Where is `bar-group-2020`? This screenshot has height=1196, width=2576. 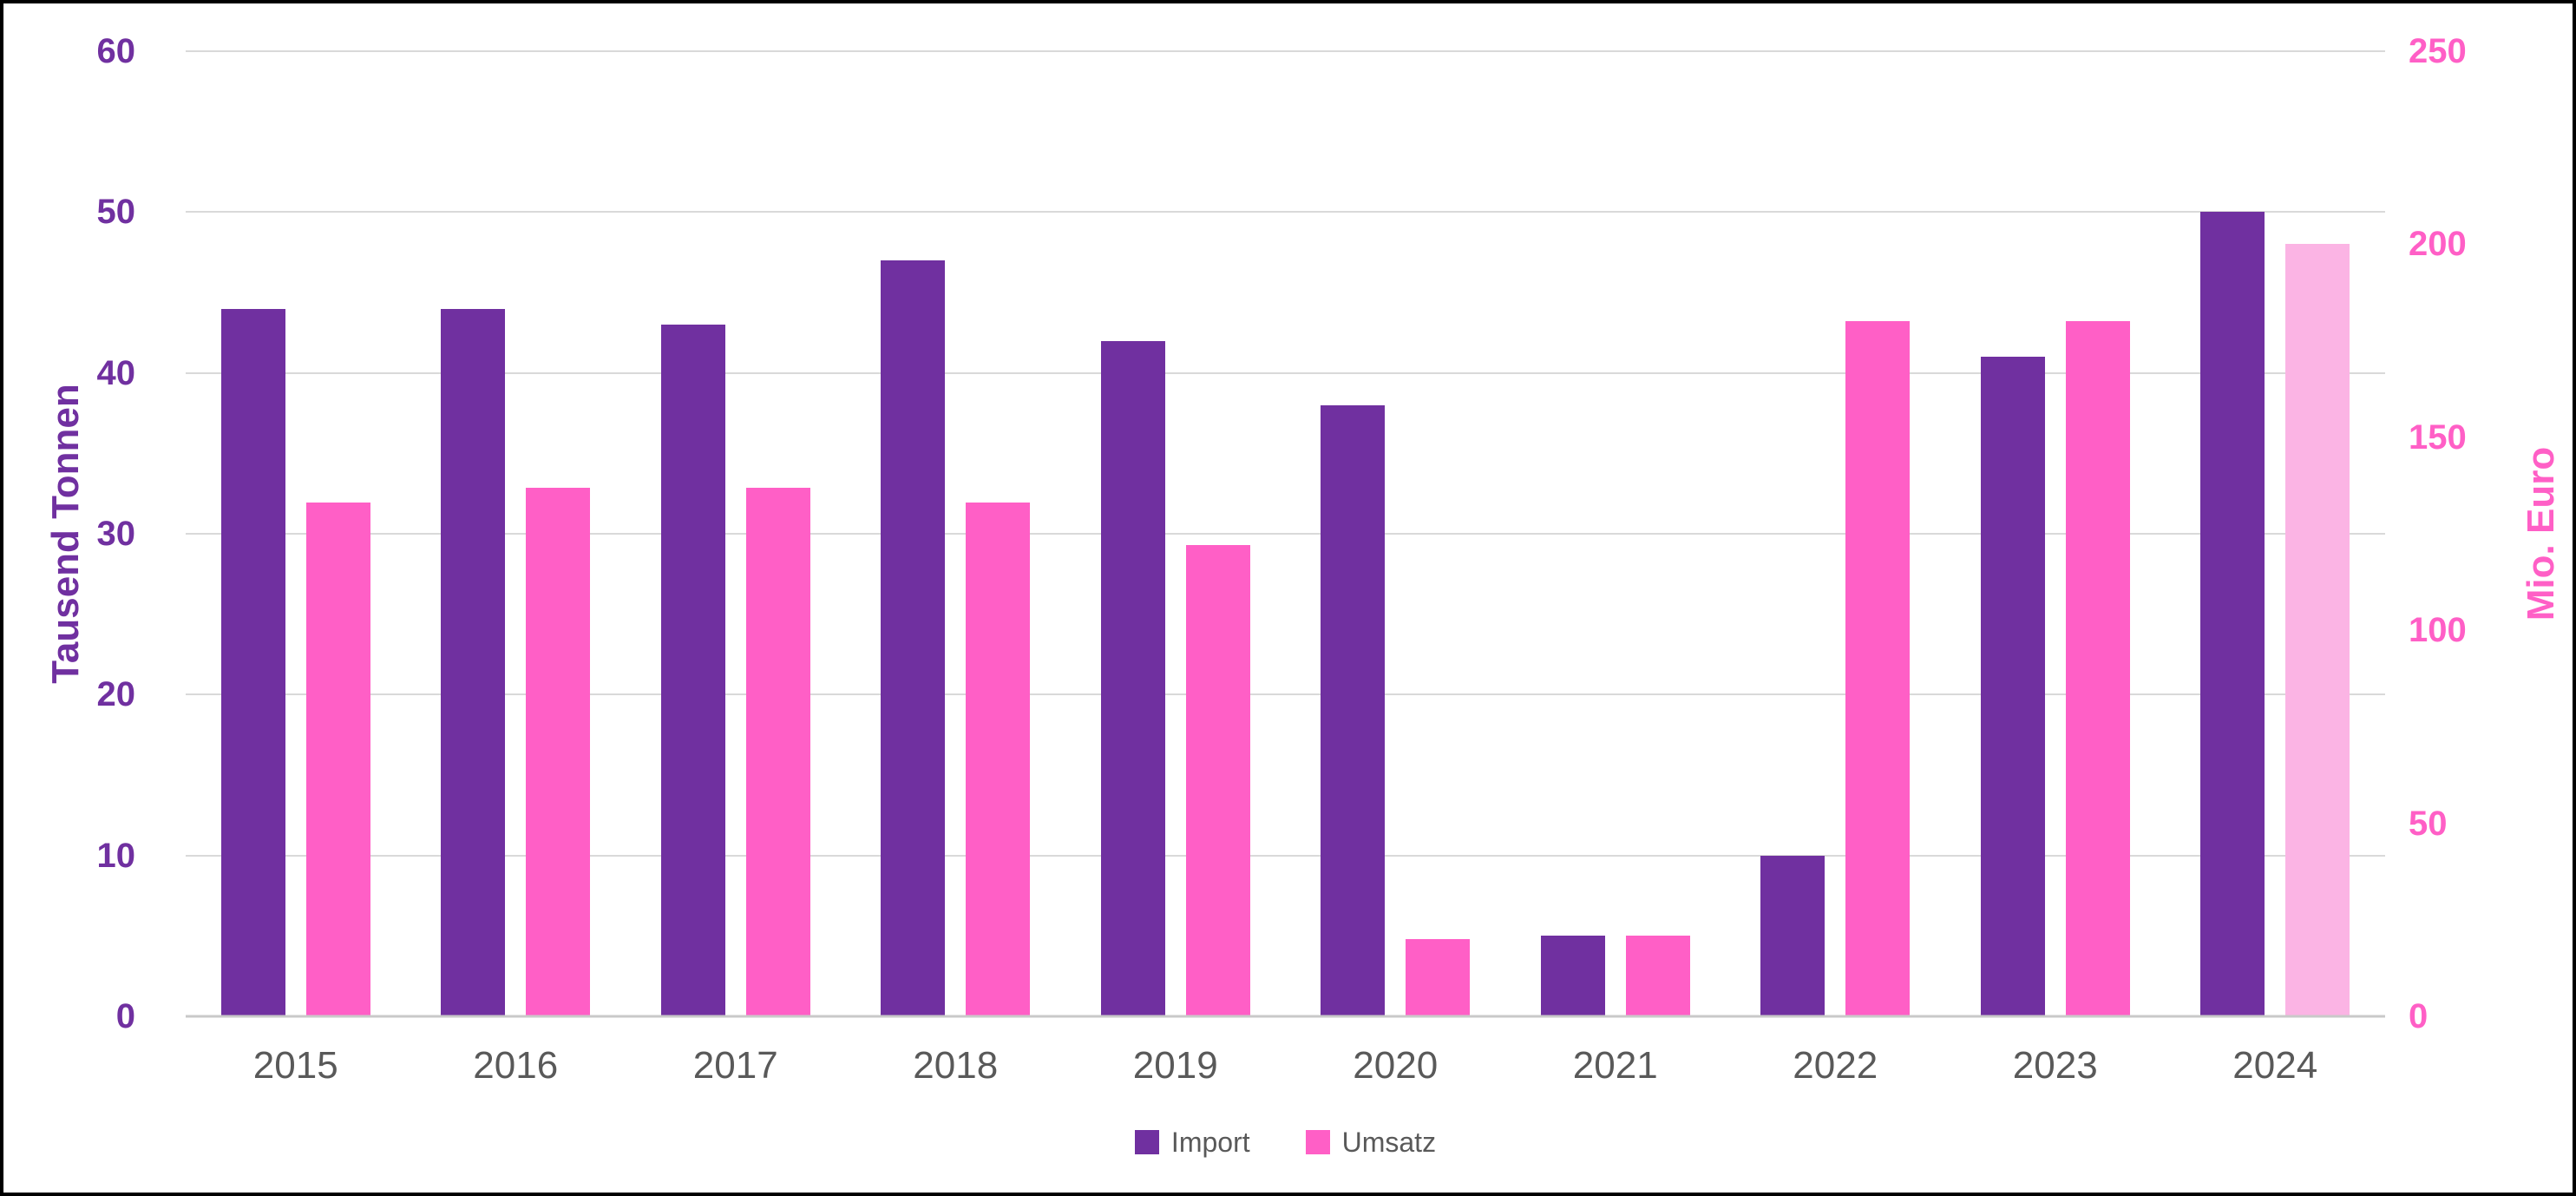 bar-group-2020 is located at coordinates (1396, 533).